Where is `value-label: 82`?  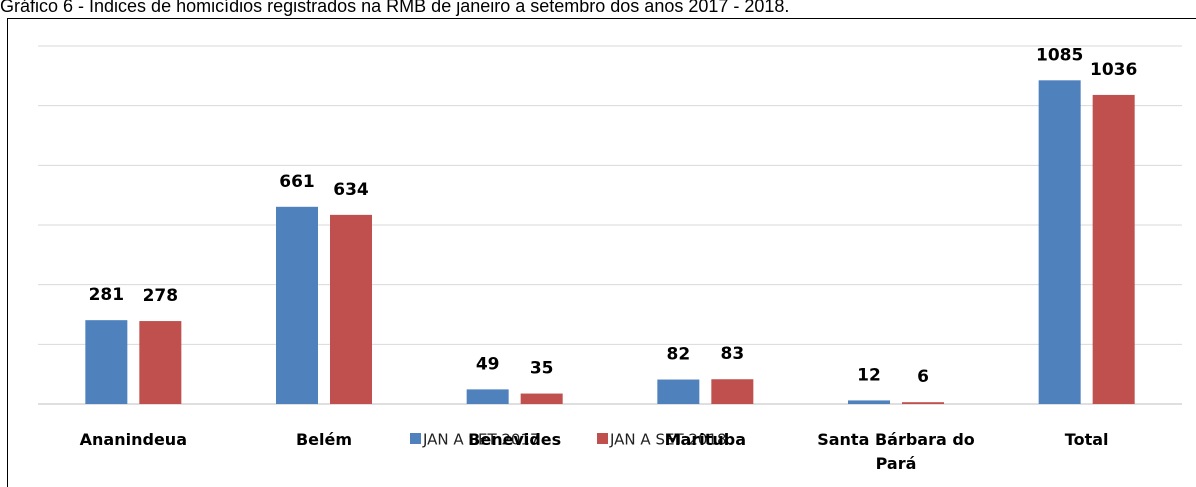 value-label: 82 is located at coordinates (678, 355).